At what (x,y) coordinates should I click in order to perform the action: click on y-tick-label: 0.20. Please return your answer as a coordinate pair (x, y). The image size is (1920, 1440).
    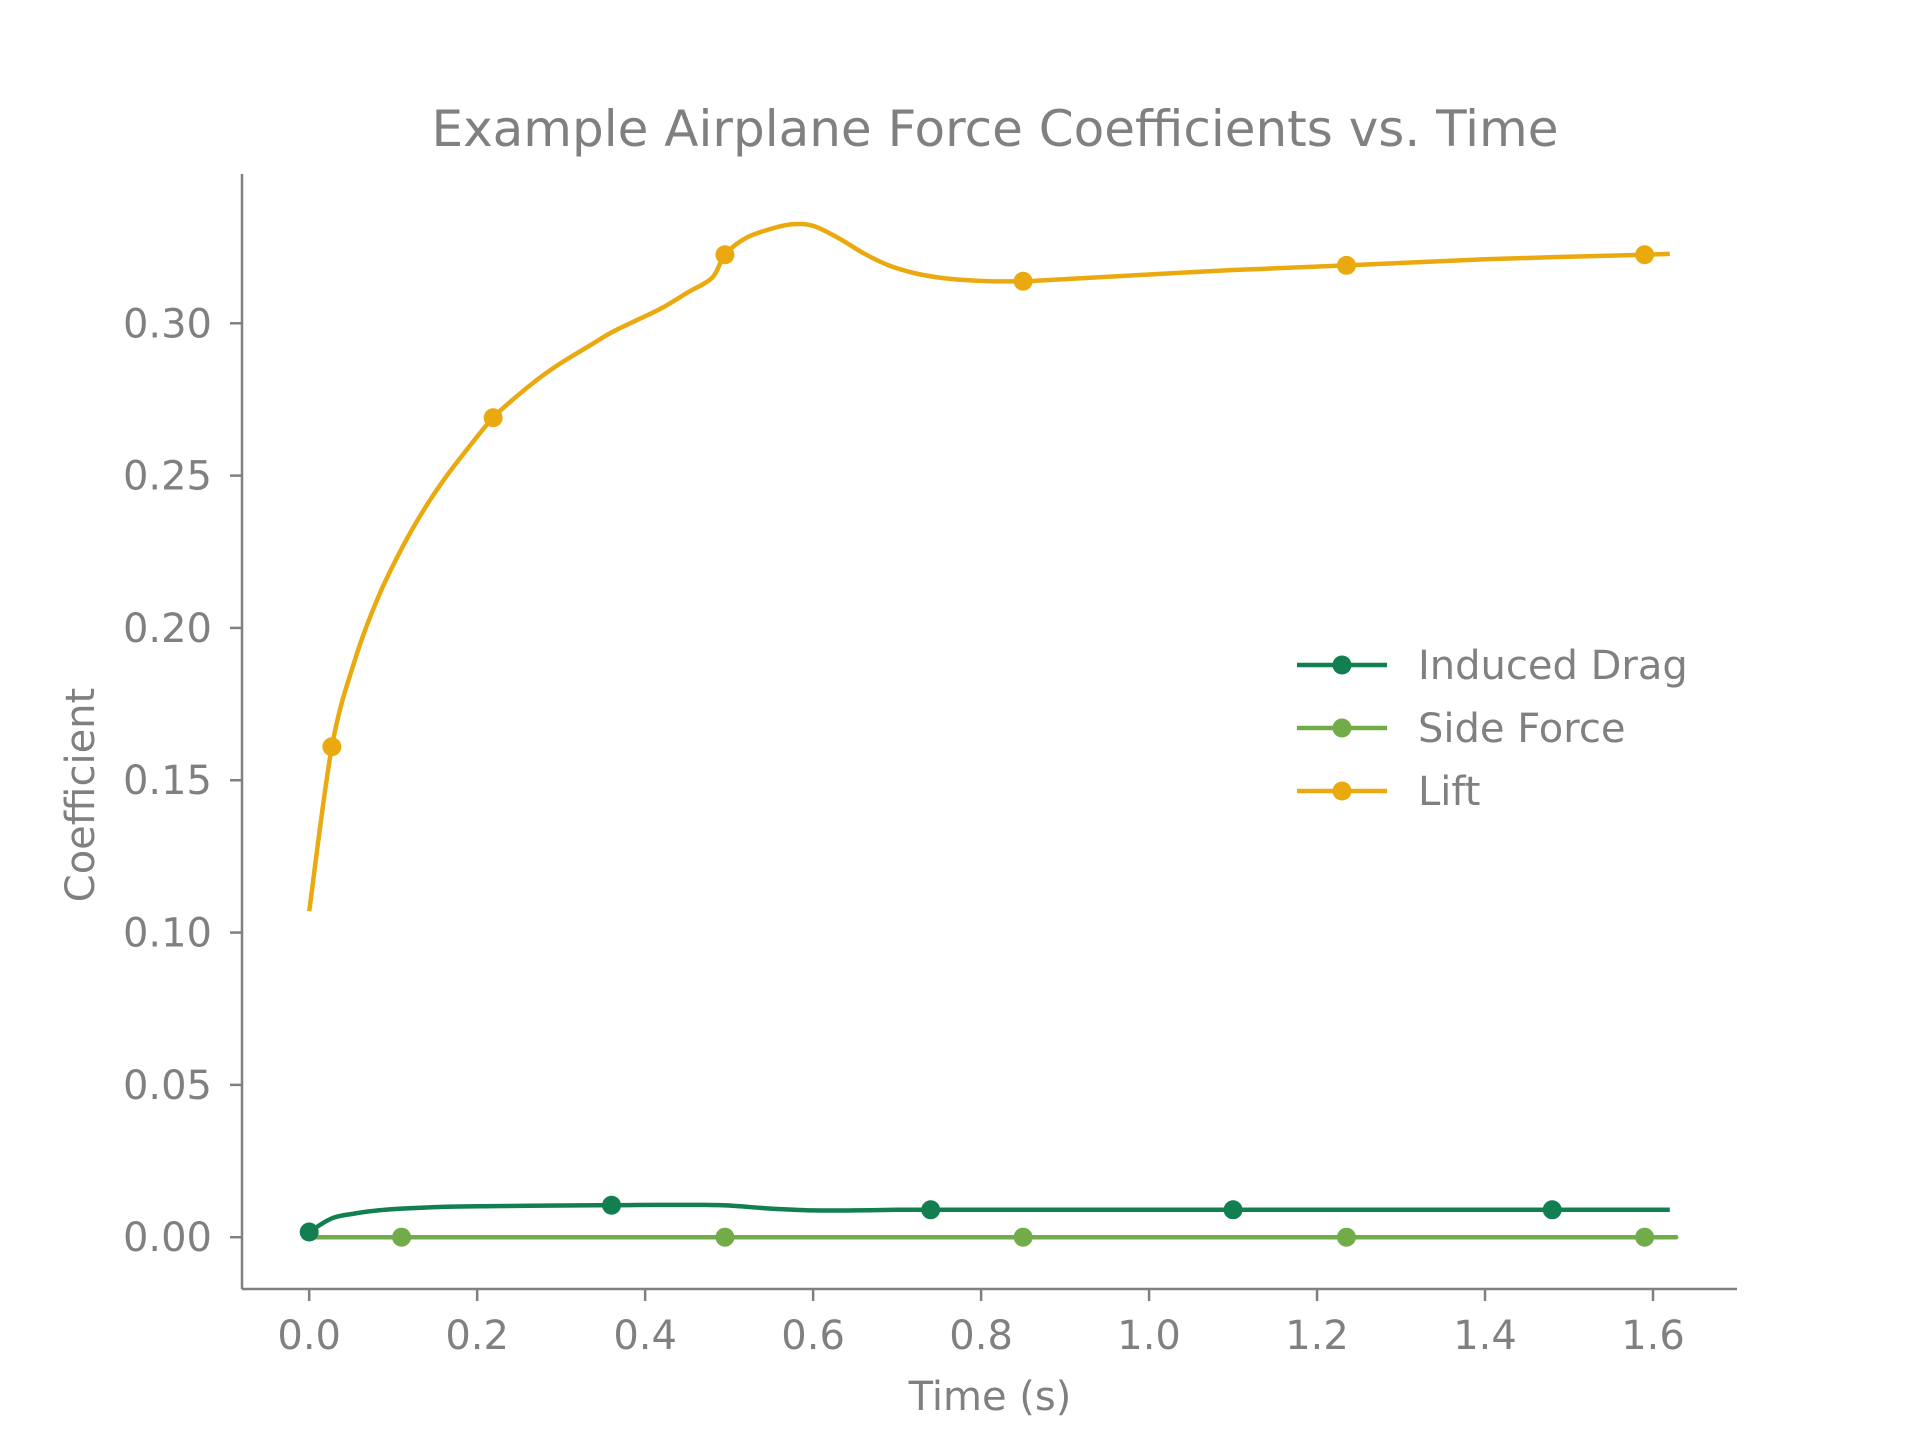
    Looking at the image, I should click on (167, 629).